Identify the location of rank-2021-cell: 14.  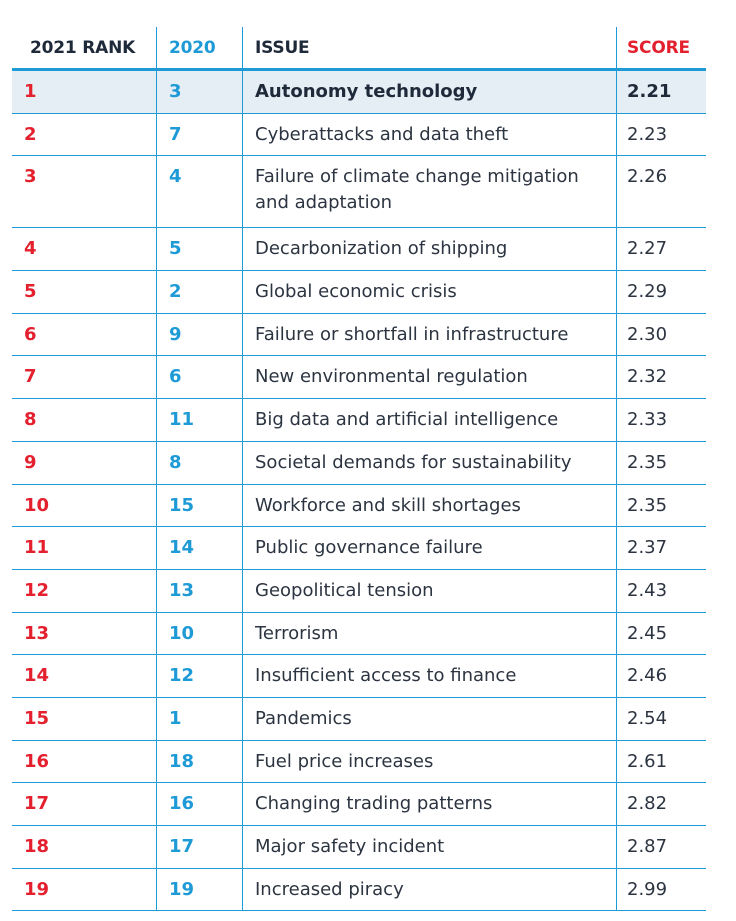
(37, 676).